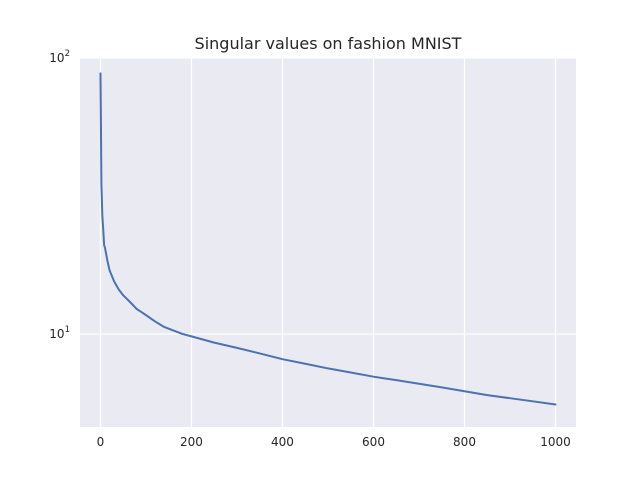  Describe the element at coordinates (59, 195) in the screenshot. I see `y-axis-ticks: 10¹ 10²` at that location.